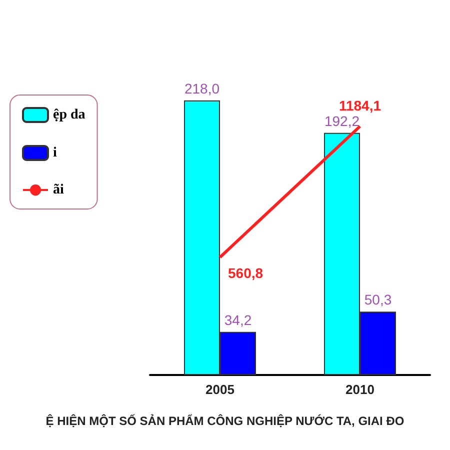 This screenshot has height=450, width=450. What do you see at coordinates (378, 300) in the screenshot?
I see `data-label: 50,3` at bounding box center [378, 300].